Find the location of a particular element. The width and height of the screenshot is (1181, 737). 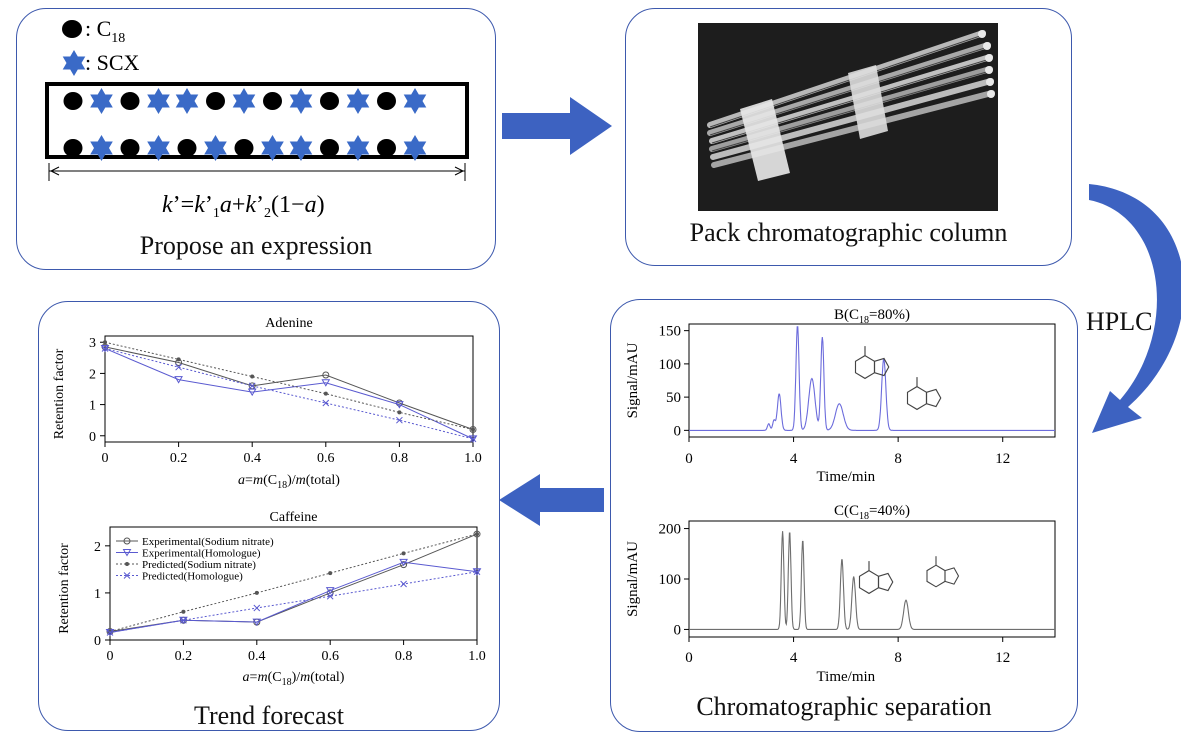

adenine-structure-icon is located at coordinates (872, 363).